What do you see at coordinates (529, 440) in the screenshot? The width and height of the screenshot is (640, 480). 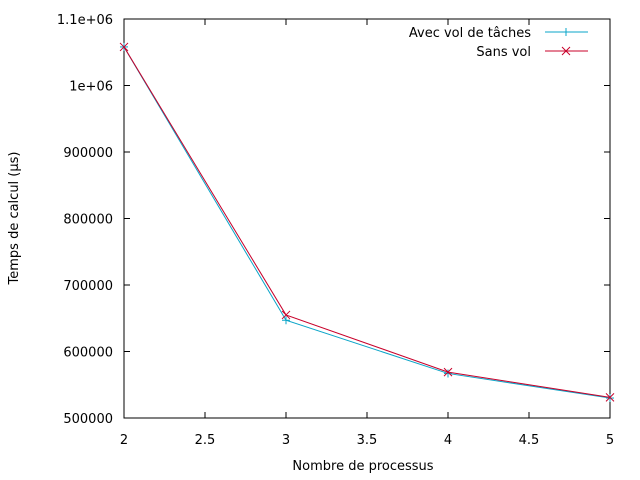 I see `x-tick-label: 4.5` at bounding box center [529, 440].